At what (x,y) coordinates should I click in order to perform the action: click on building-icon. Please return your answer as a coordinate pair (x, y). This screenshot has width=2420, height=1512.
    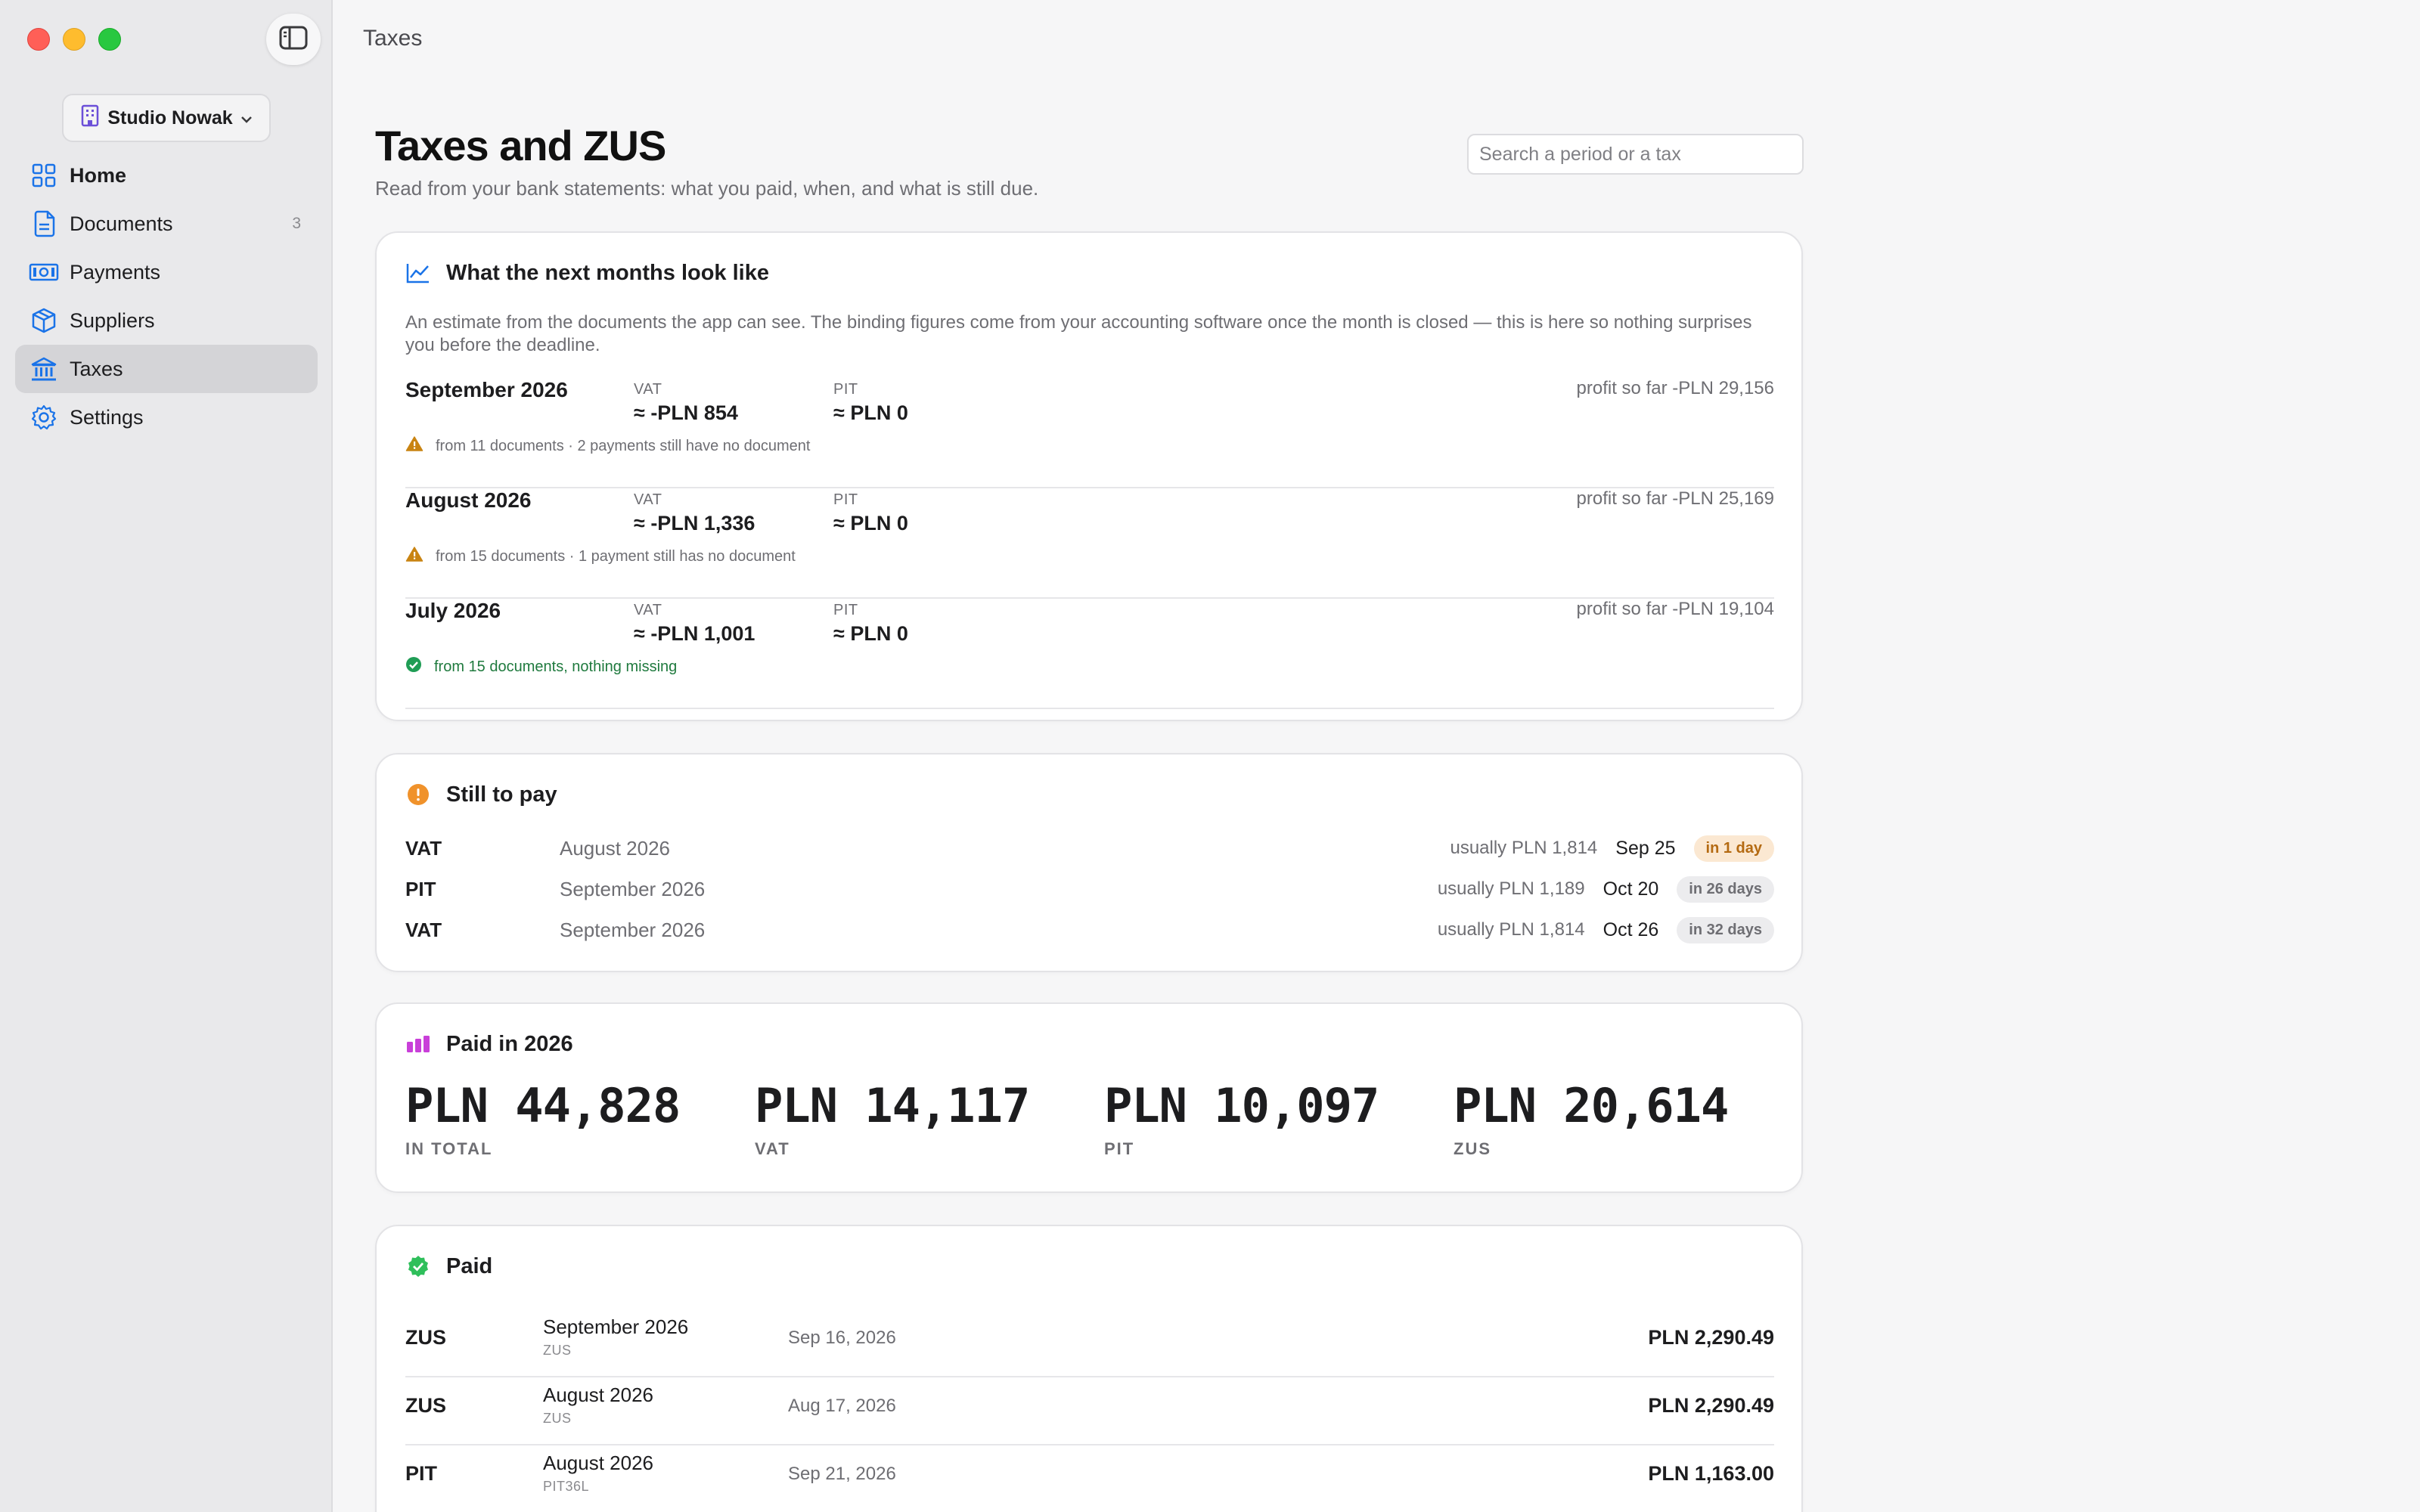
    Looking at the image, I should click on (90, 118).